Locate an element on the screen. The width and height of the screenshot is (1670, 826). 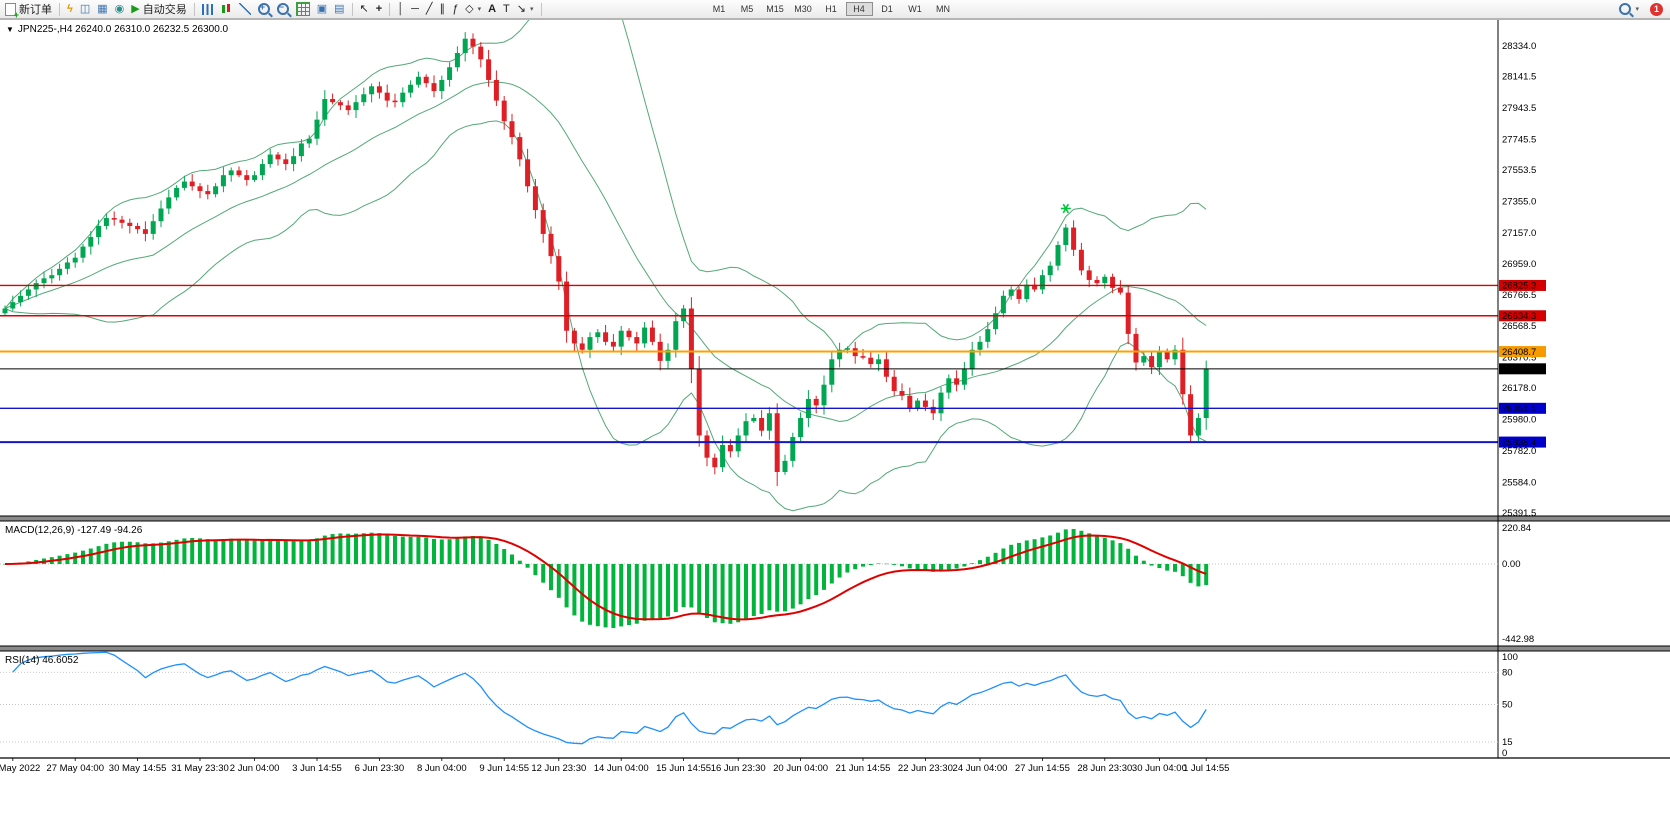
price-axis-label: 26178.0 is located at coordinates (1519, 388).